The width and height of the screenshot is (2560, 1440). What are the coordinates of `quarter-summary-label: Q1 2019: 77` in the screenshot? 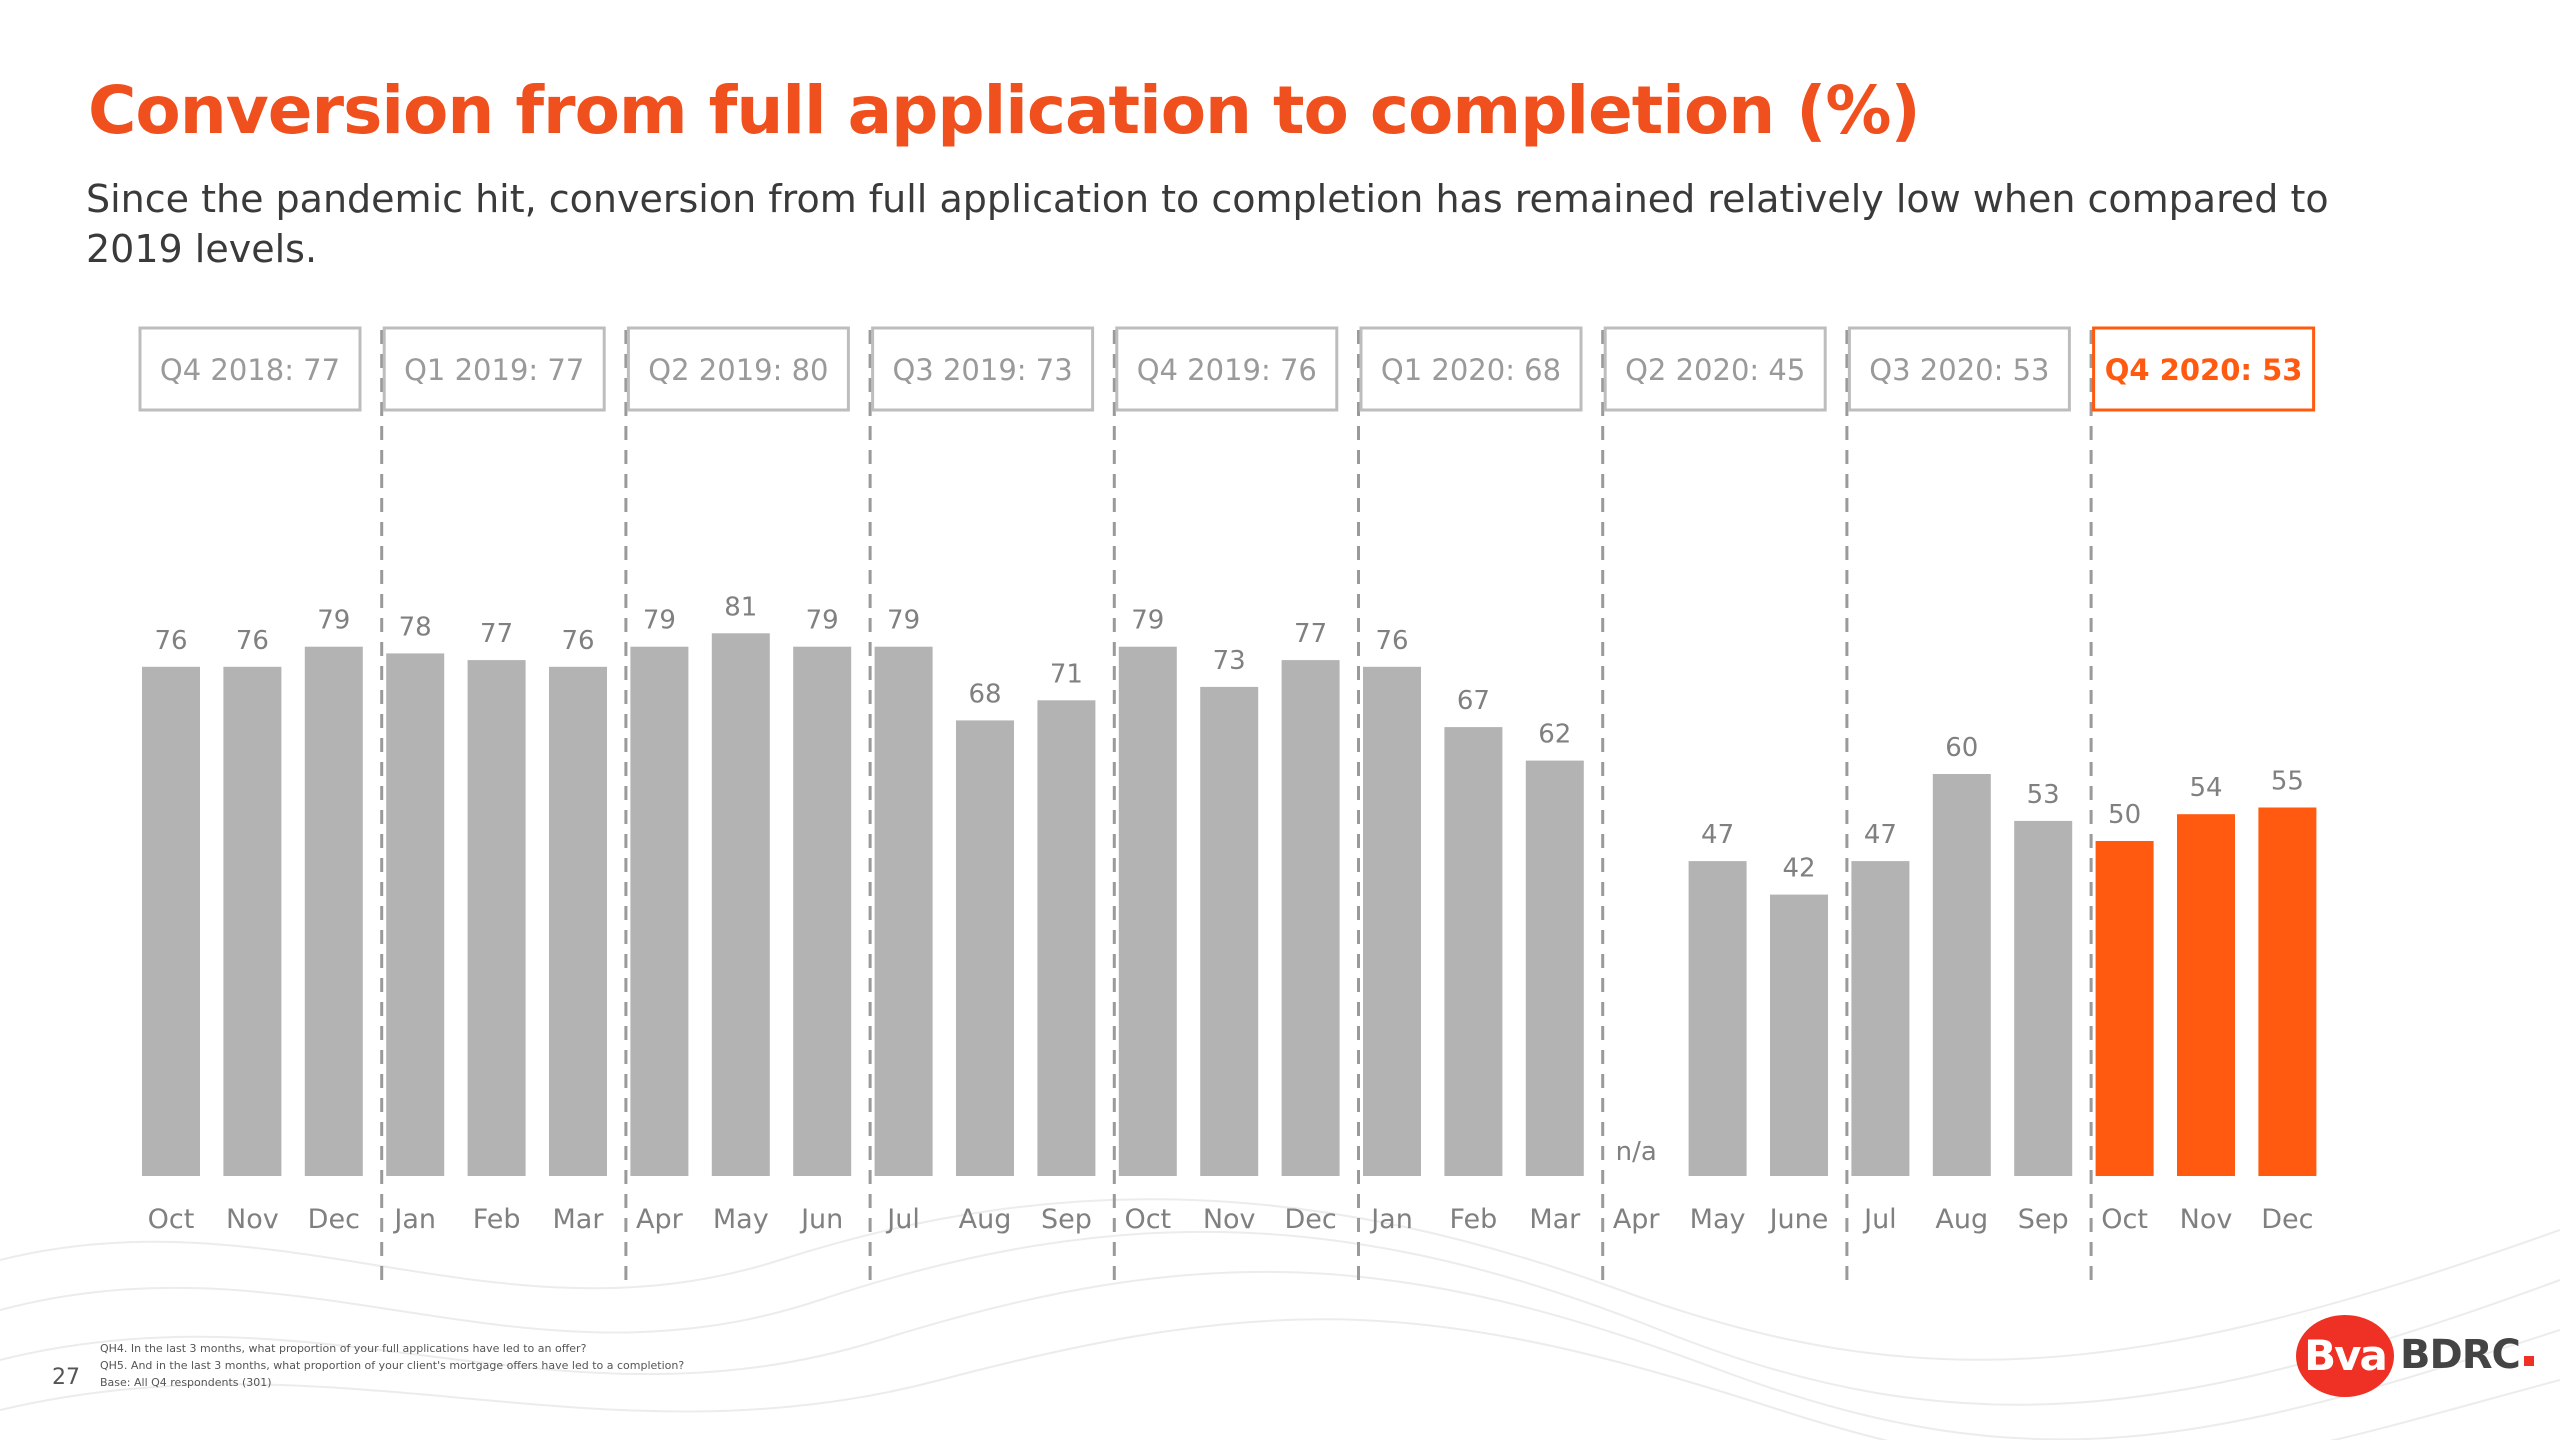 It's located at (494, 370).